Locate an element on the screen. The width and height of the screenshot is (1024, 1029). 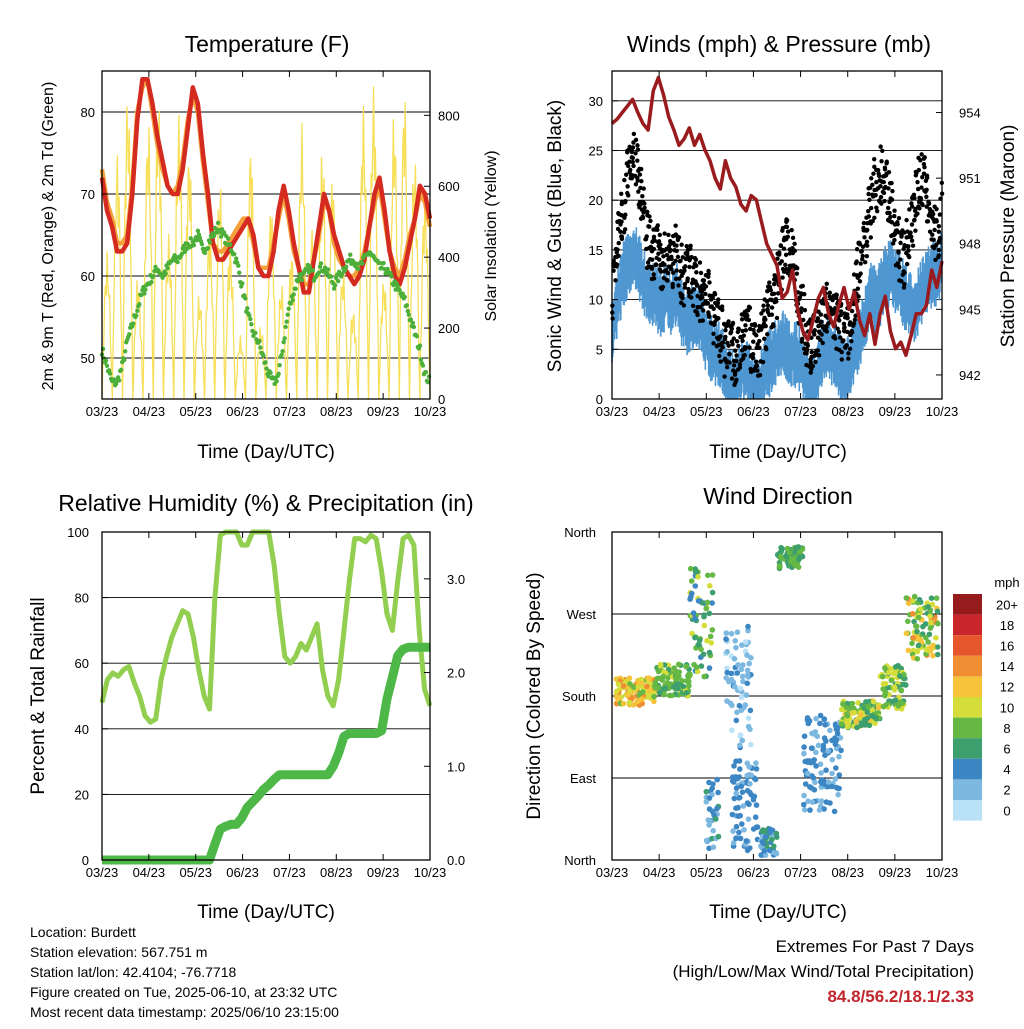
y-tick-label: South is located at coordinates (579, 696).